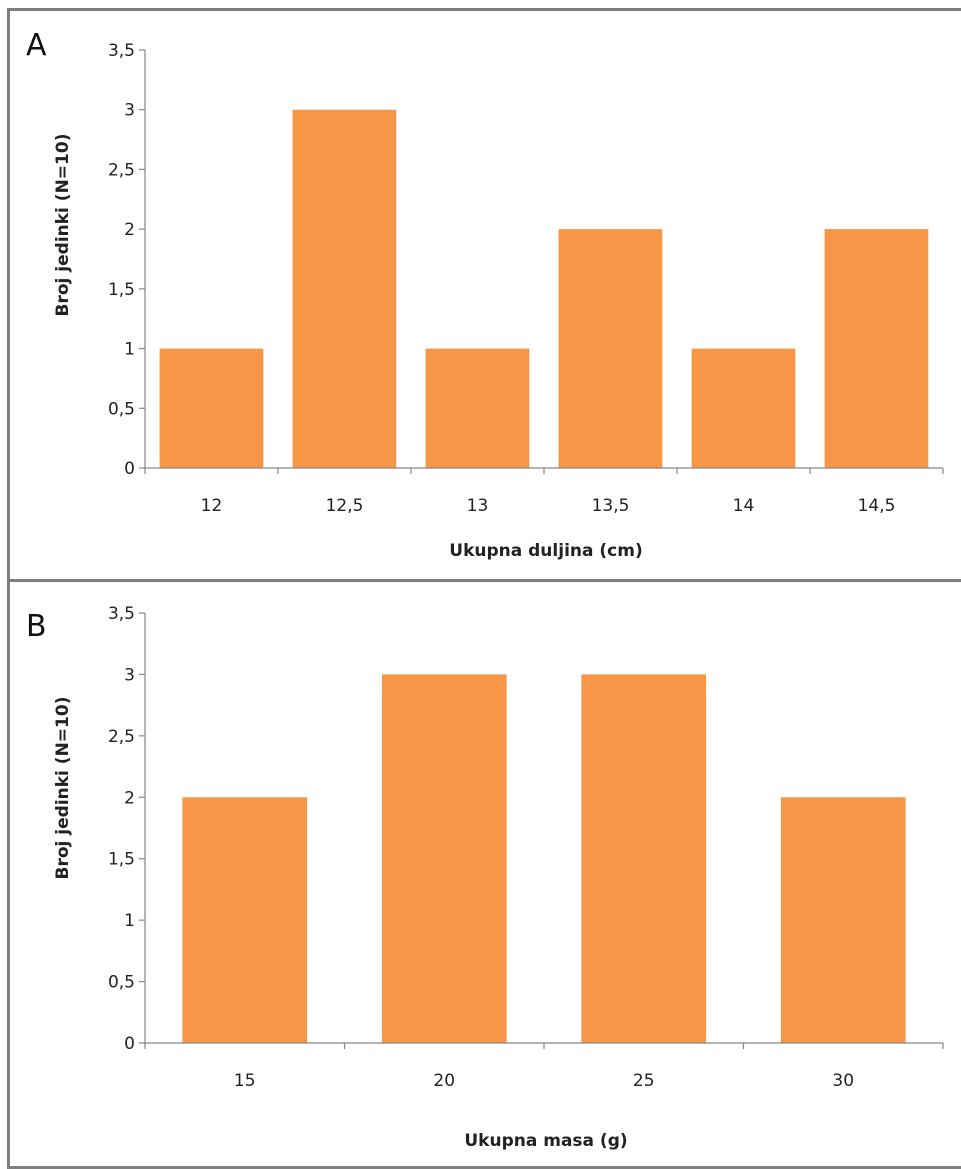 The image size is (961, 1169). I want to click on x-tick-a-4: 14, so click(744, 506).